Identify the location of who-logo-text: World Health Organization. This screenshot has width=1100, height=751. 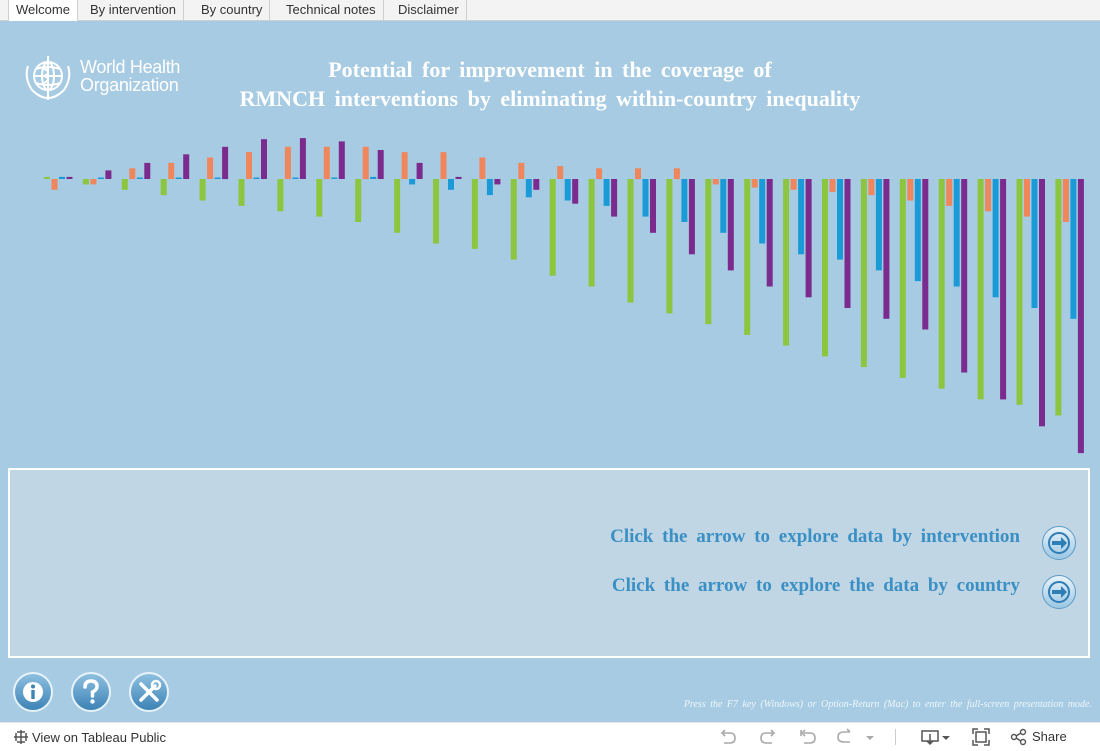
(130, 76).